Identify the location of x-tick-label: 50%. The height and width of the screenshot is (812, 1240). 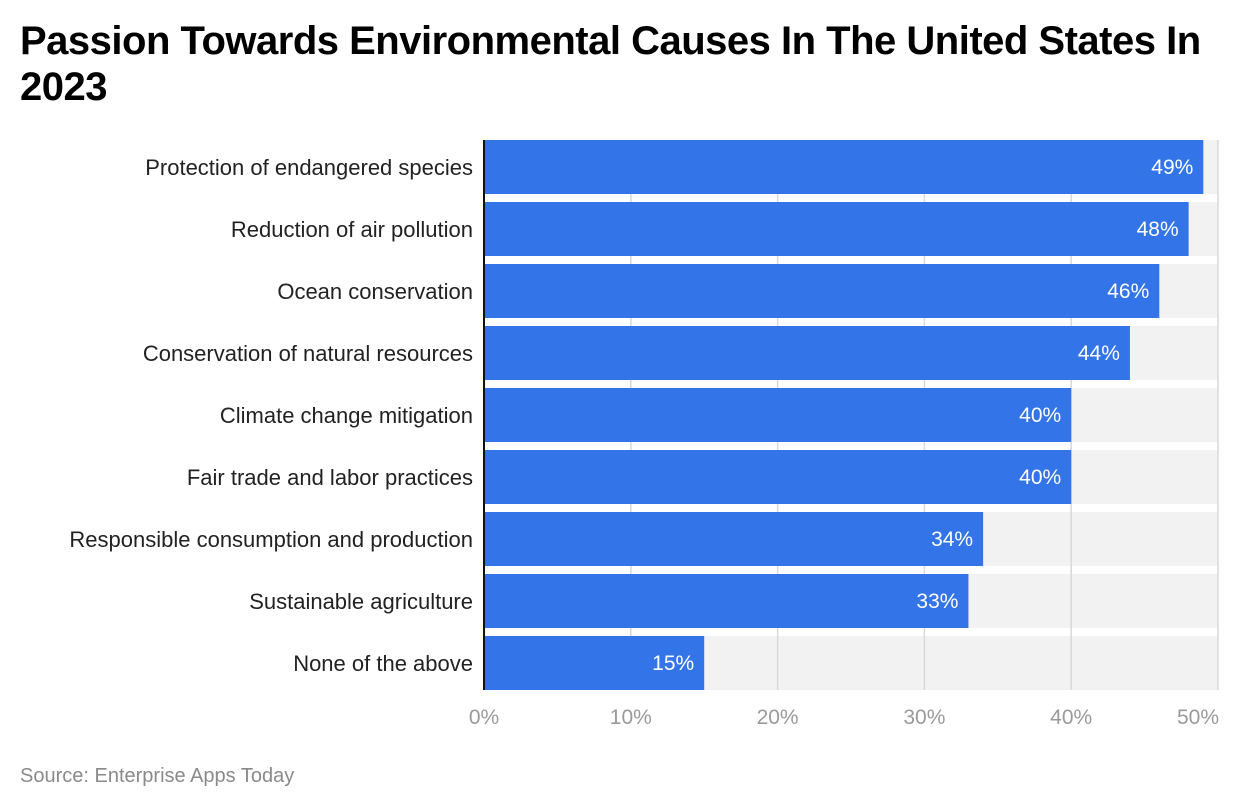
(1198, 717).